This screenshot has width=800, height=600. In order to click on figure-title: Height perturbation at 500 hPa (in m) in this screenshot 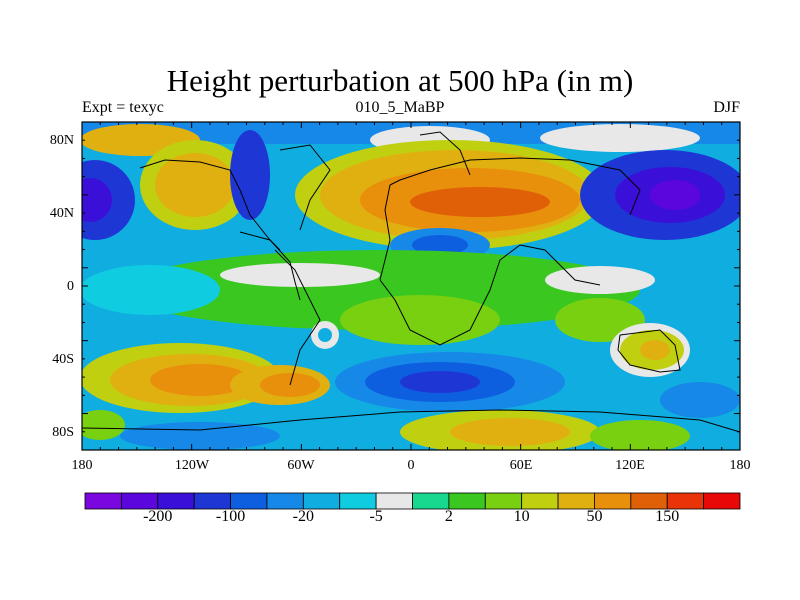, I will do `click(400, 80)`.